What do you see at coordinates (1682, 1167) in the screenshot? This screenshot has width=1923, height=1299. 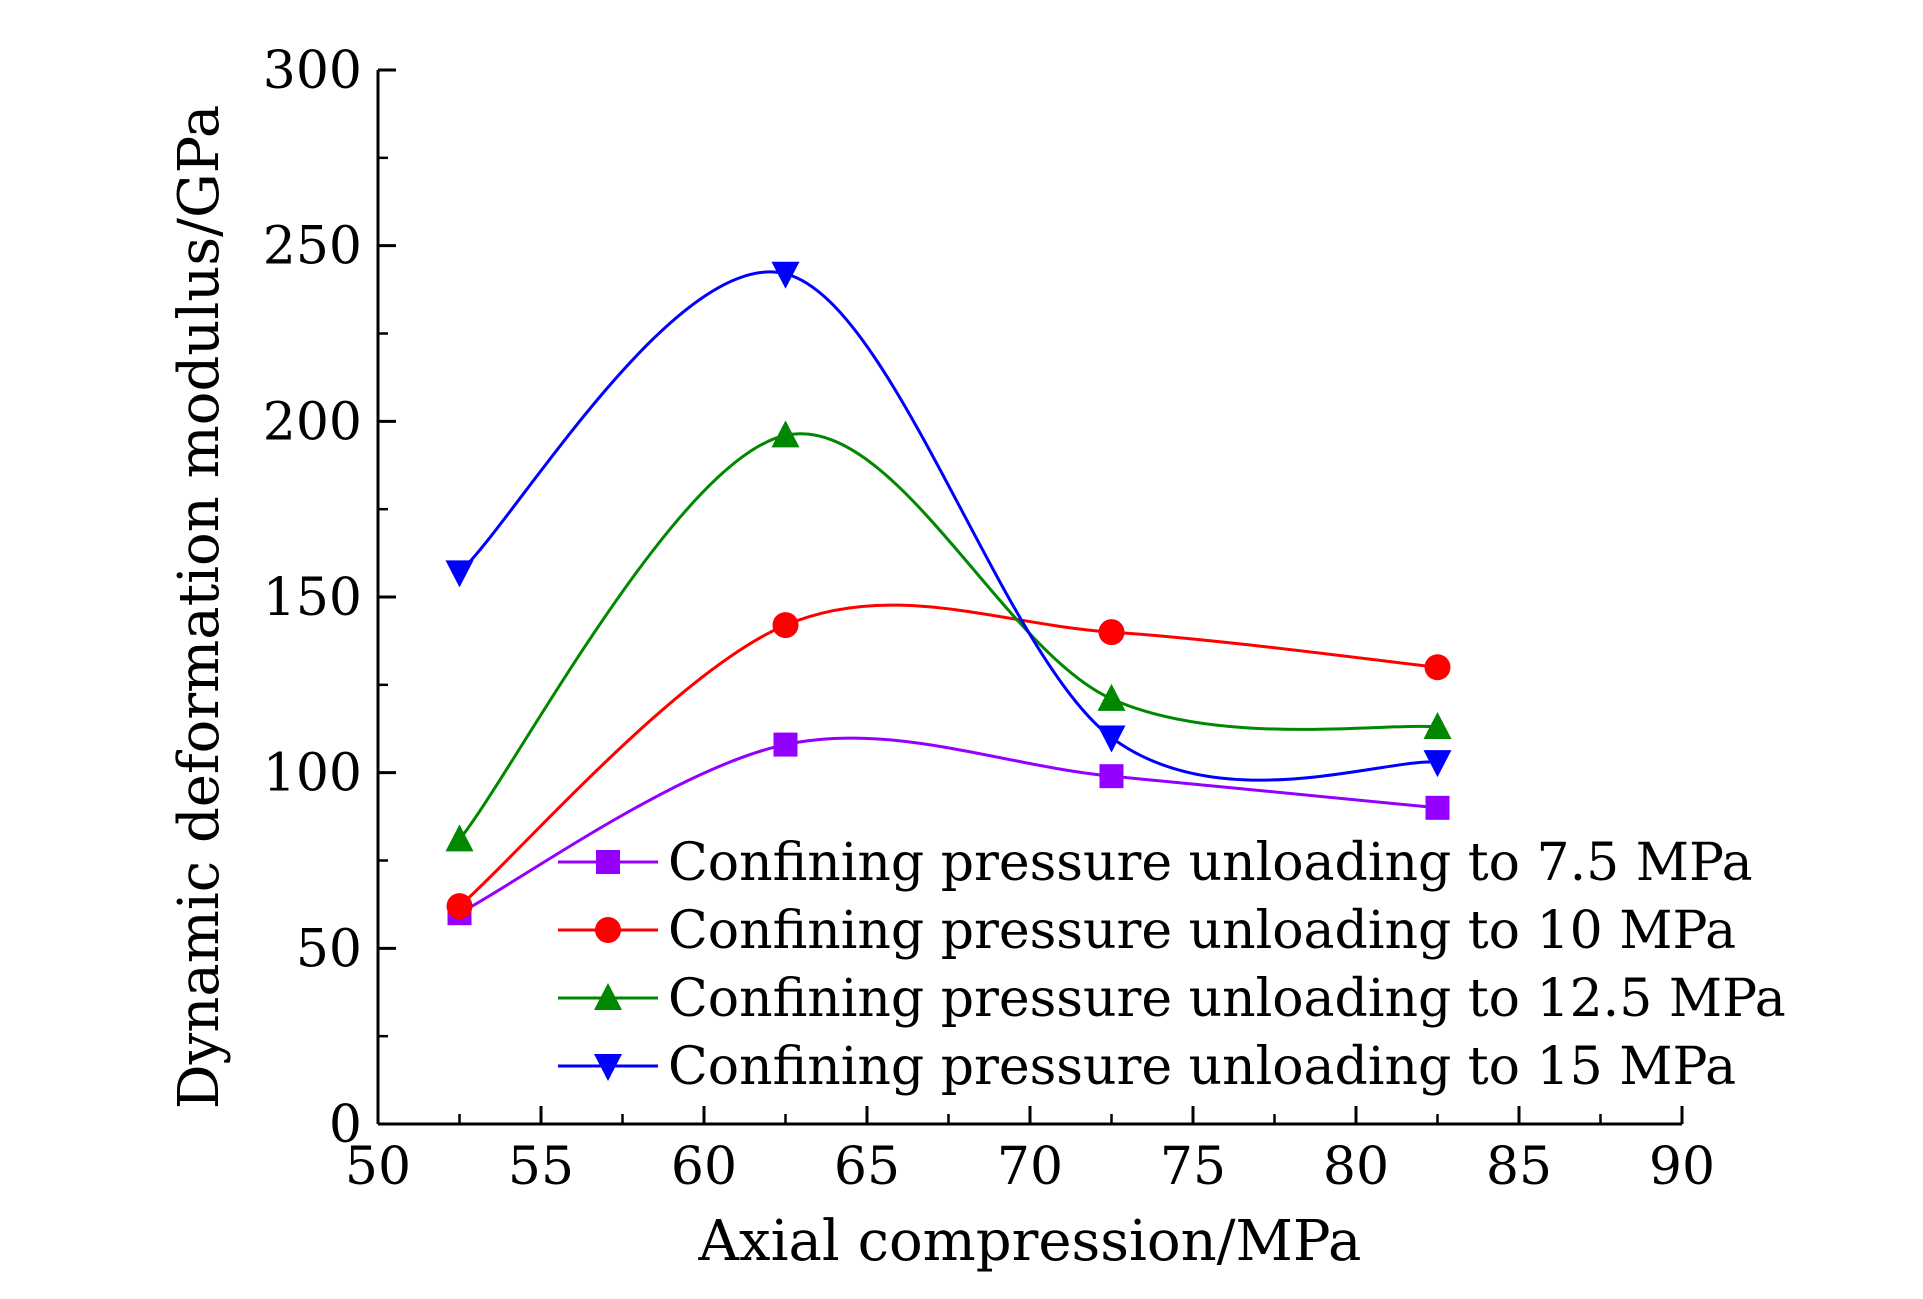 I see `x-tick-label: 90` at bounding box center [1682, 1167].